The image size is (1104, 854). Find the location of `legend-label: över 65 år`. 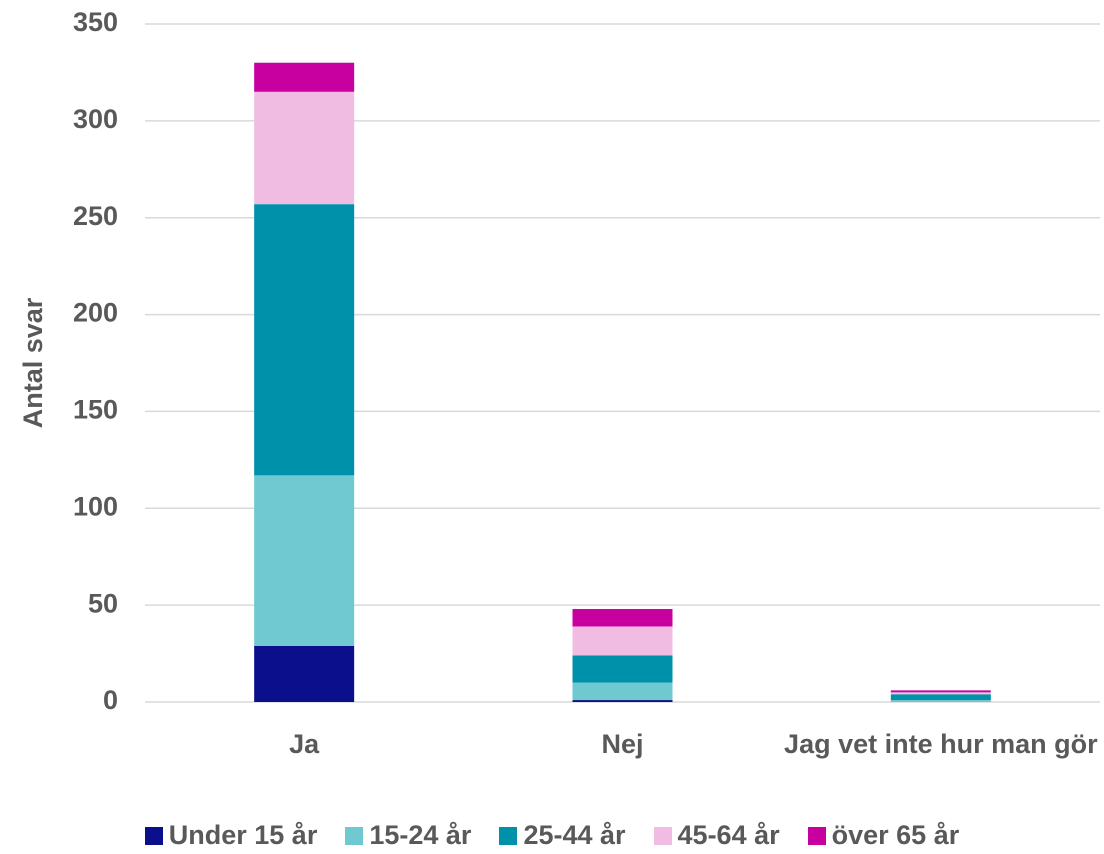

legend-label: över 65 år is located at coordinates (895, 835).